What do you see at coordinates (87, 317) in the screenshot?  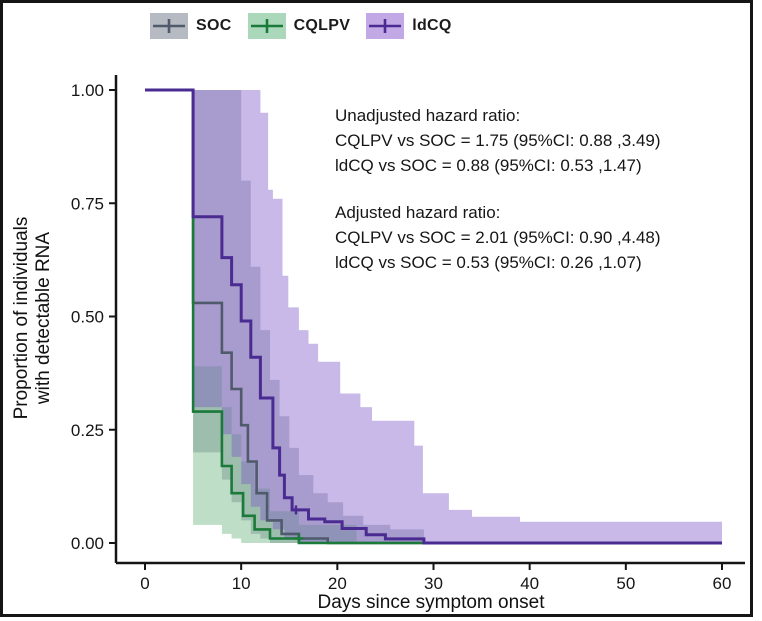 I see `y-tick-label: 0.50` at bounding box center [87, 317].